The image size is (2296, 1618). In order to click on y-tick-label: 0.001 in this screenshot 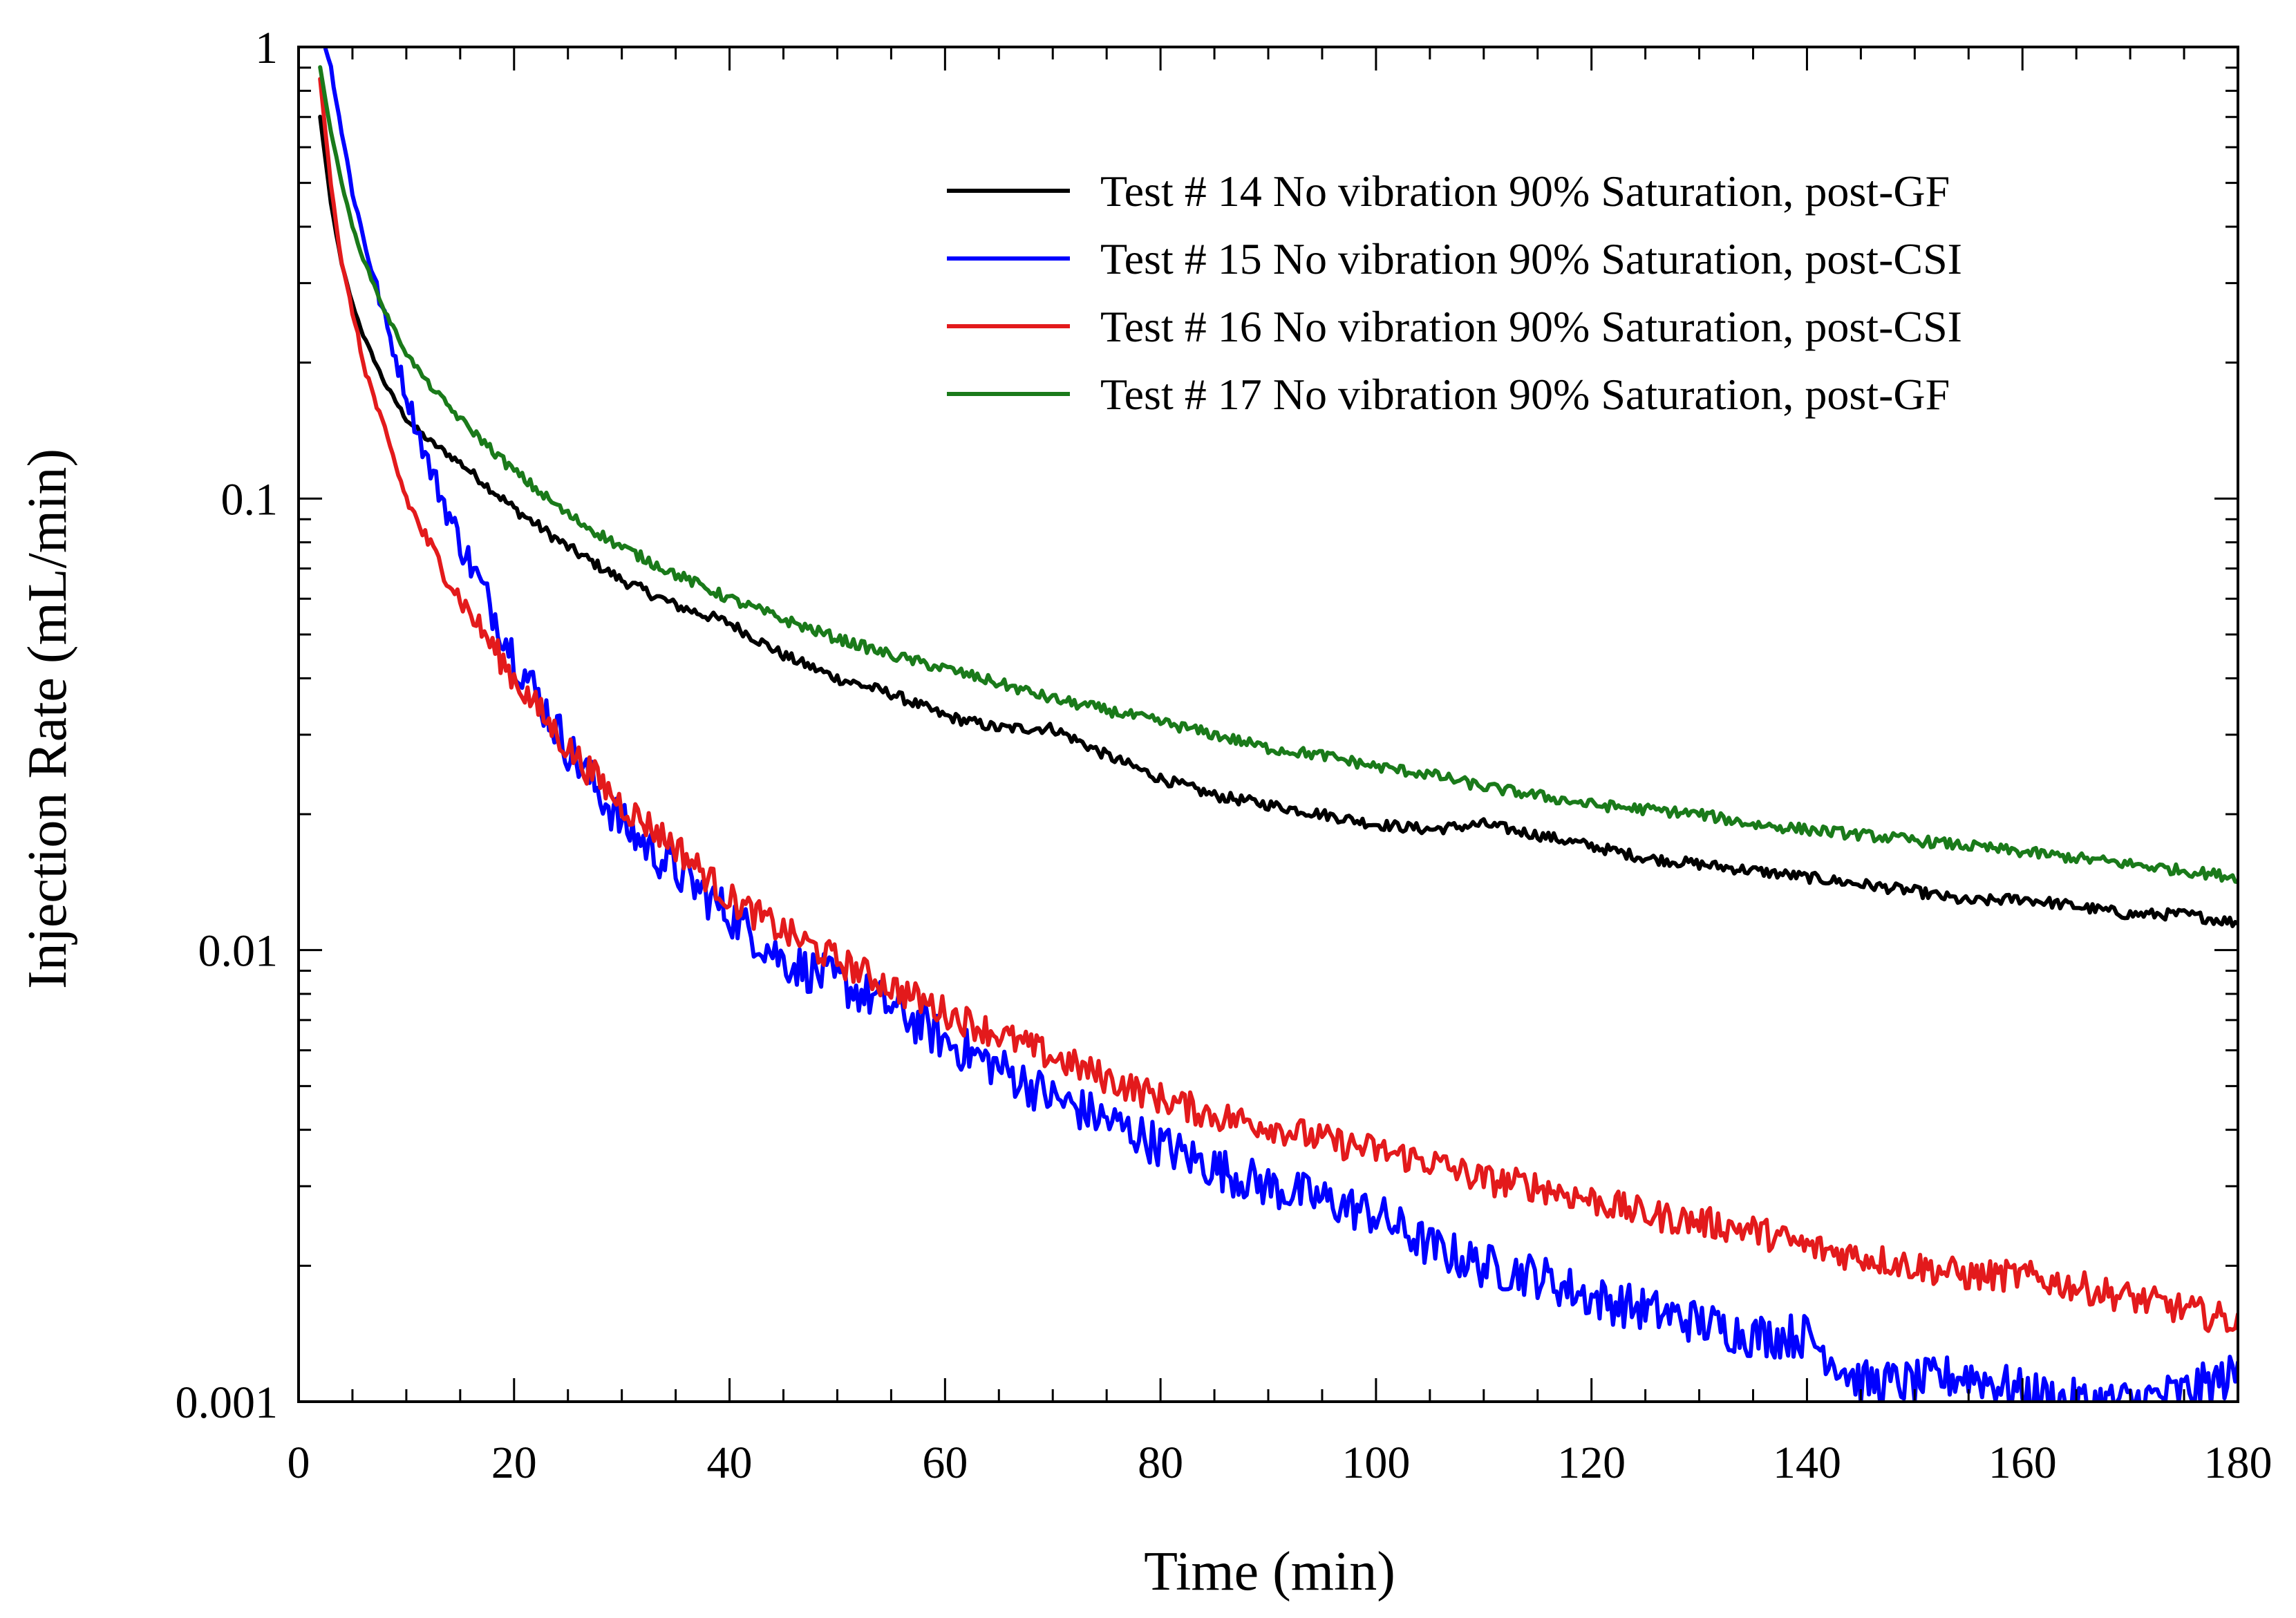, I will do `click(228, 1402)`.